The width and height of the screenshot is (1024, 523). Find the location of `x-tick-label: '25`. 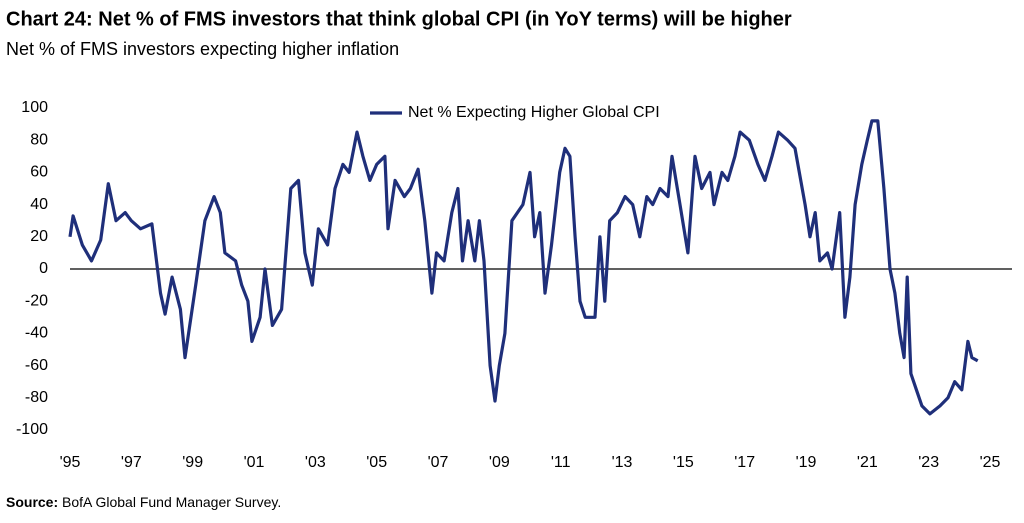

x-tick-label: '25 is located at coordinates (990, 462).